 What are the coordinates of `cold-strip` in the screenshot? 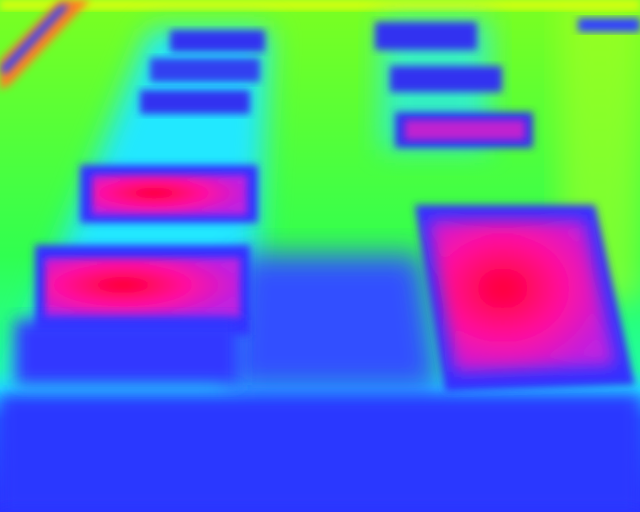 It's located at (35, 40).